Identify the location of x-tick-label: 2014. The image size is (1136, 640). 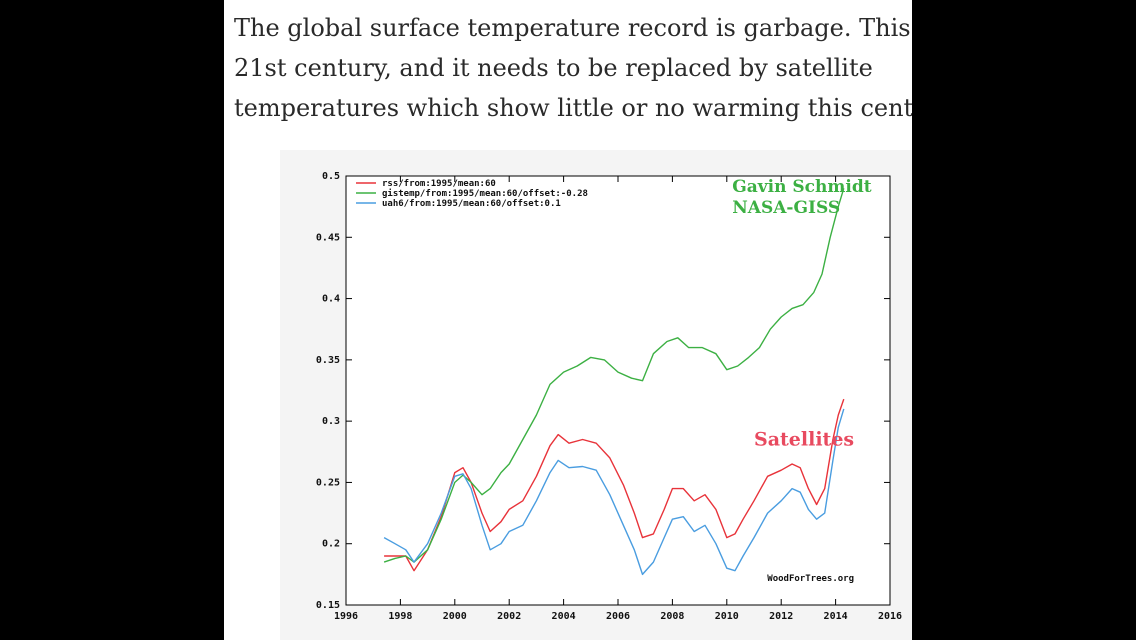
(836, 616).